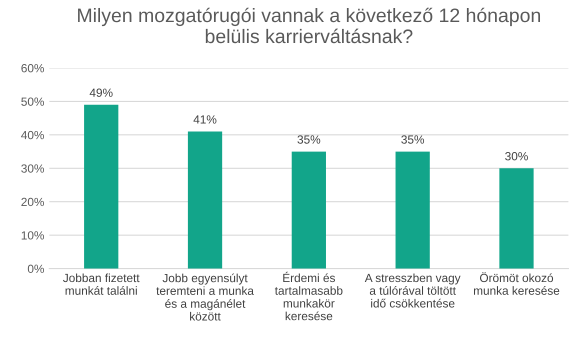 The height and width of the screenshot is (340, 580). What do you see at coordinates (308, 296) in the screenshot?
I see `x-tick-label: Érdemi és tartalmasabb munkakör keresése` at bounding box center [308, 296].